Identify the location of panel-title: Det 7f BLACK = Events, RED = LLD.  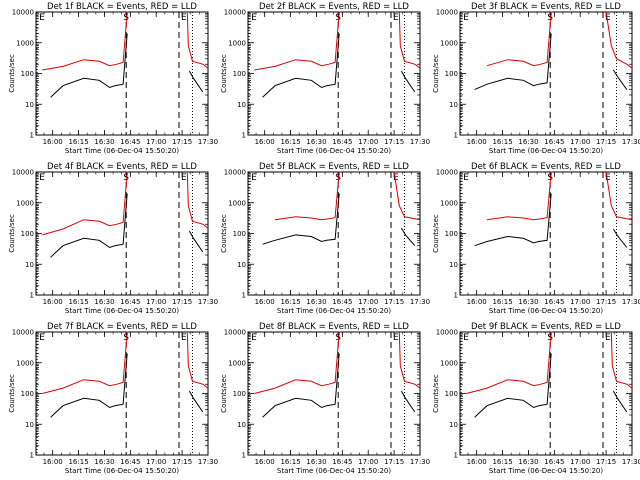
(122, 327).